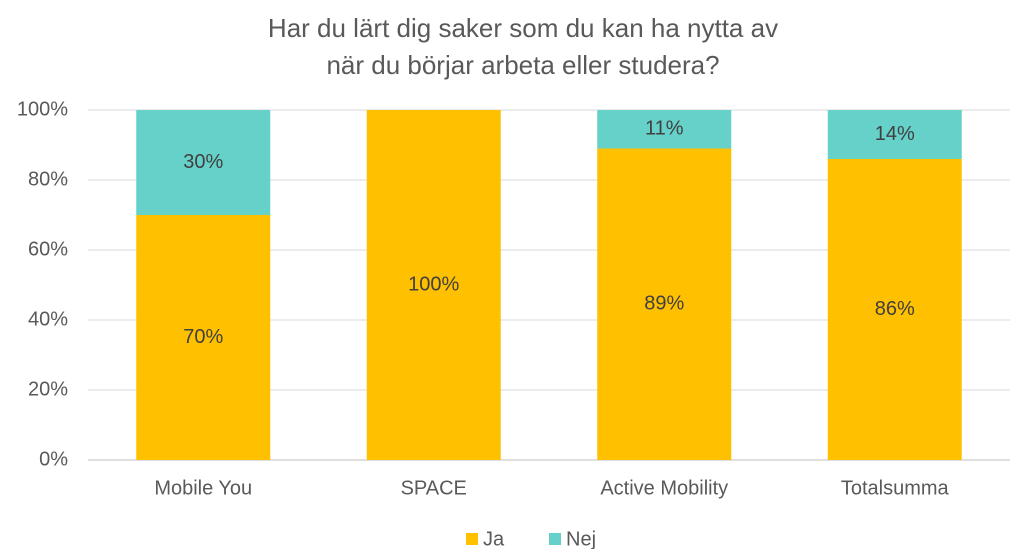 The width and height of the screenshot is (1012, 549). What do you see at coordinates (42, 109) in the screenshot?
I see `y-tick-label: 100%` at bounding box center [42, 109].